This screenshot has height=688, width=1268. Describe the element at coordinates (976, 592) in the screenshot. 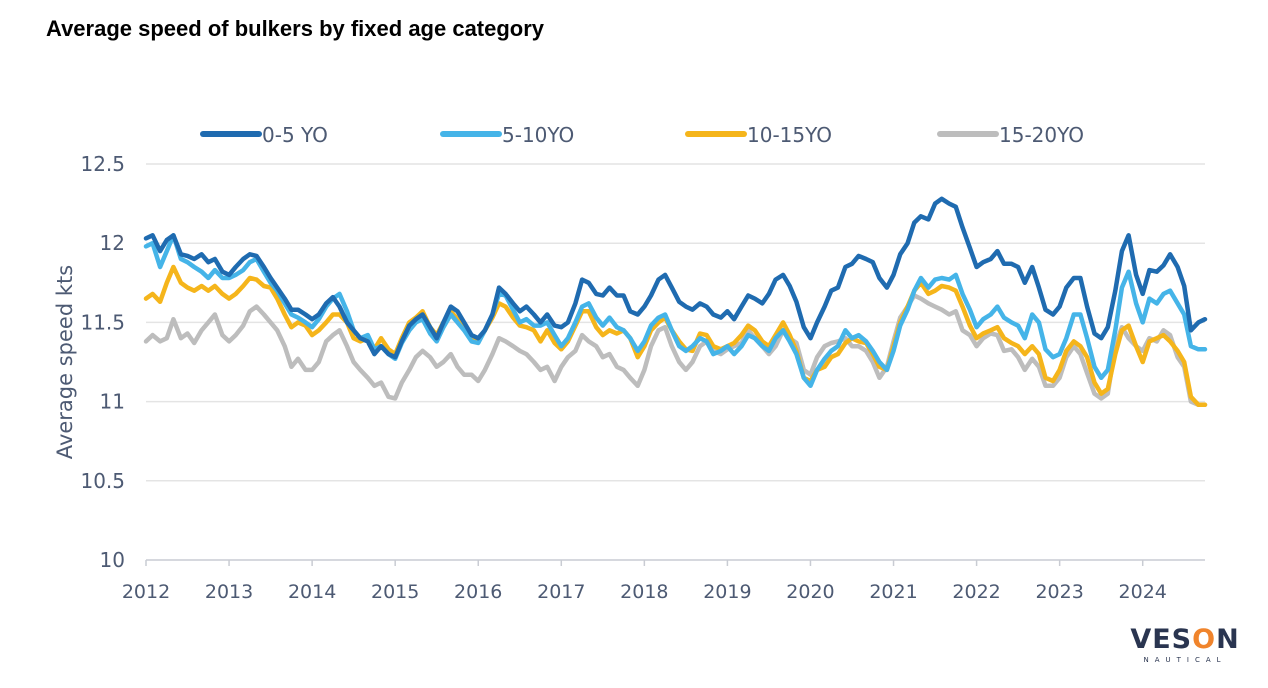

I see `x-tick-label: 2022` at that location.